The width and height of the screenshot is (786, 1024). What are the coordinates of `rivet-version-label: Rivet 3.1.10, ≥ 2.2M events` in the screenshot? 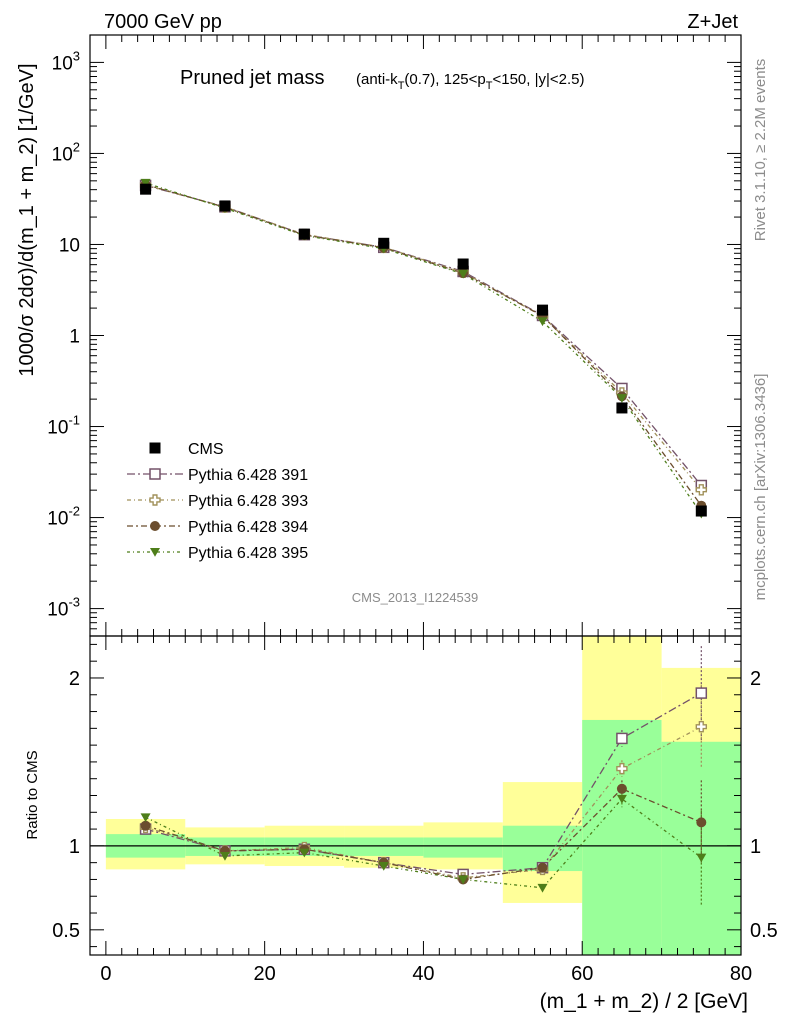 It's located at (760, 150).